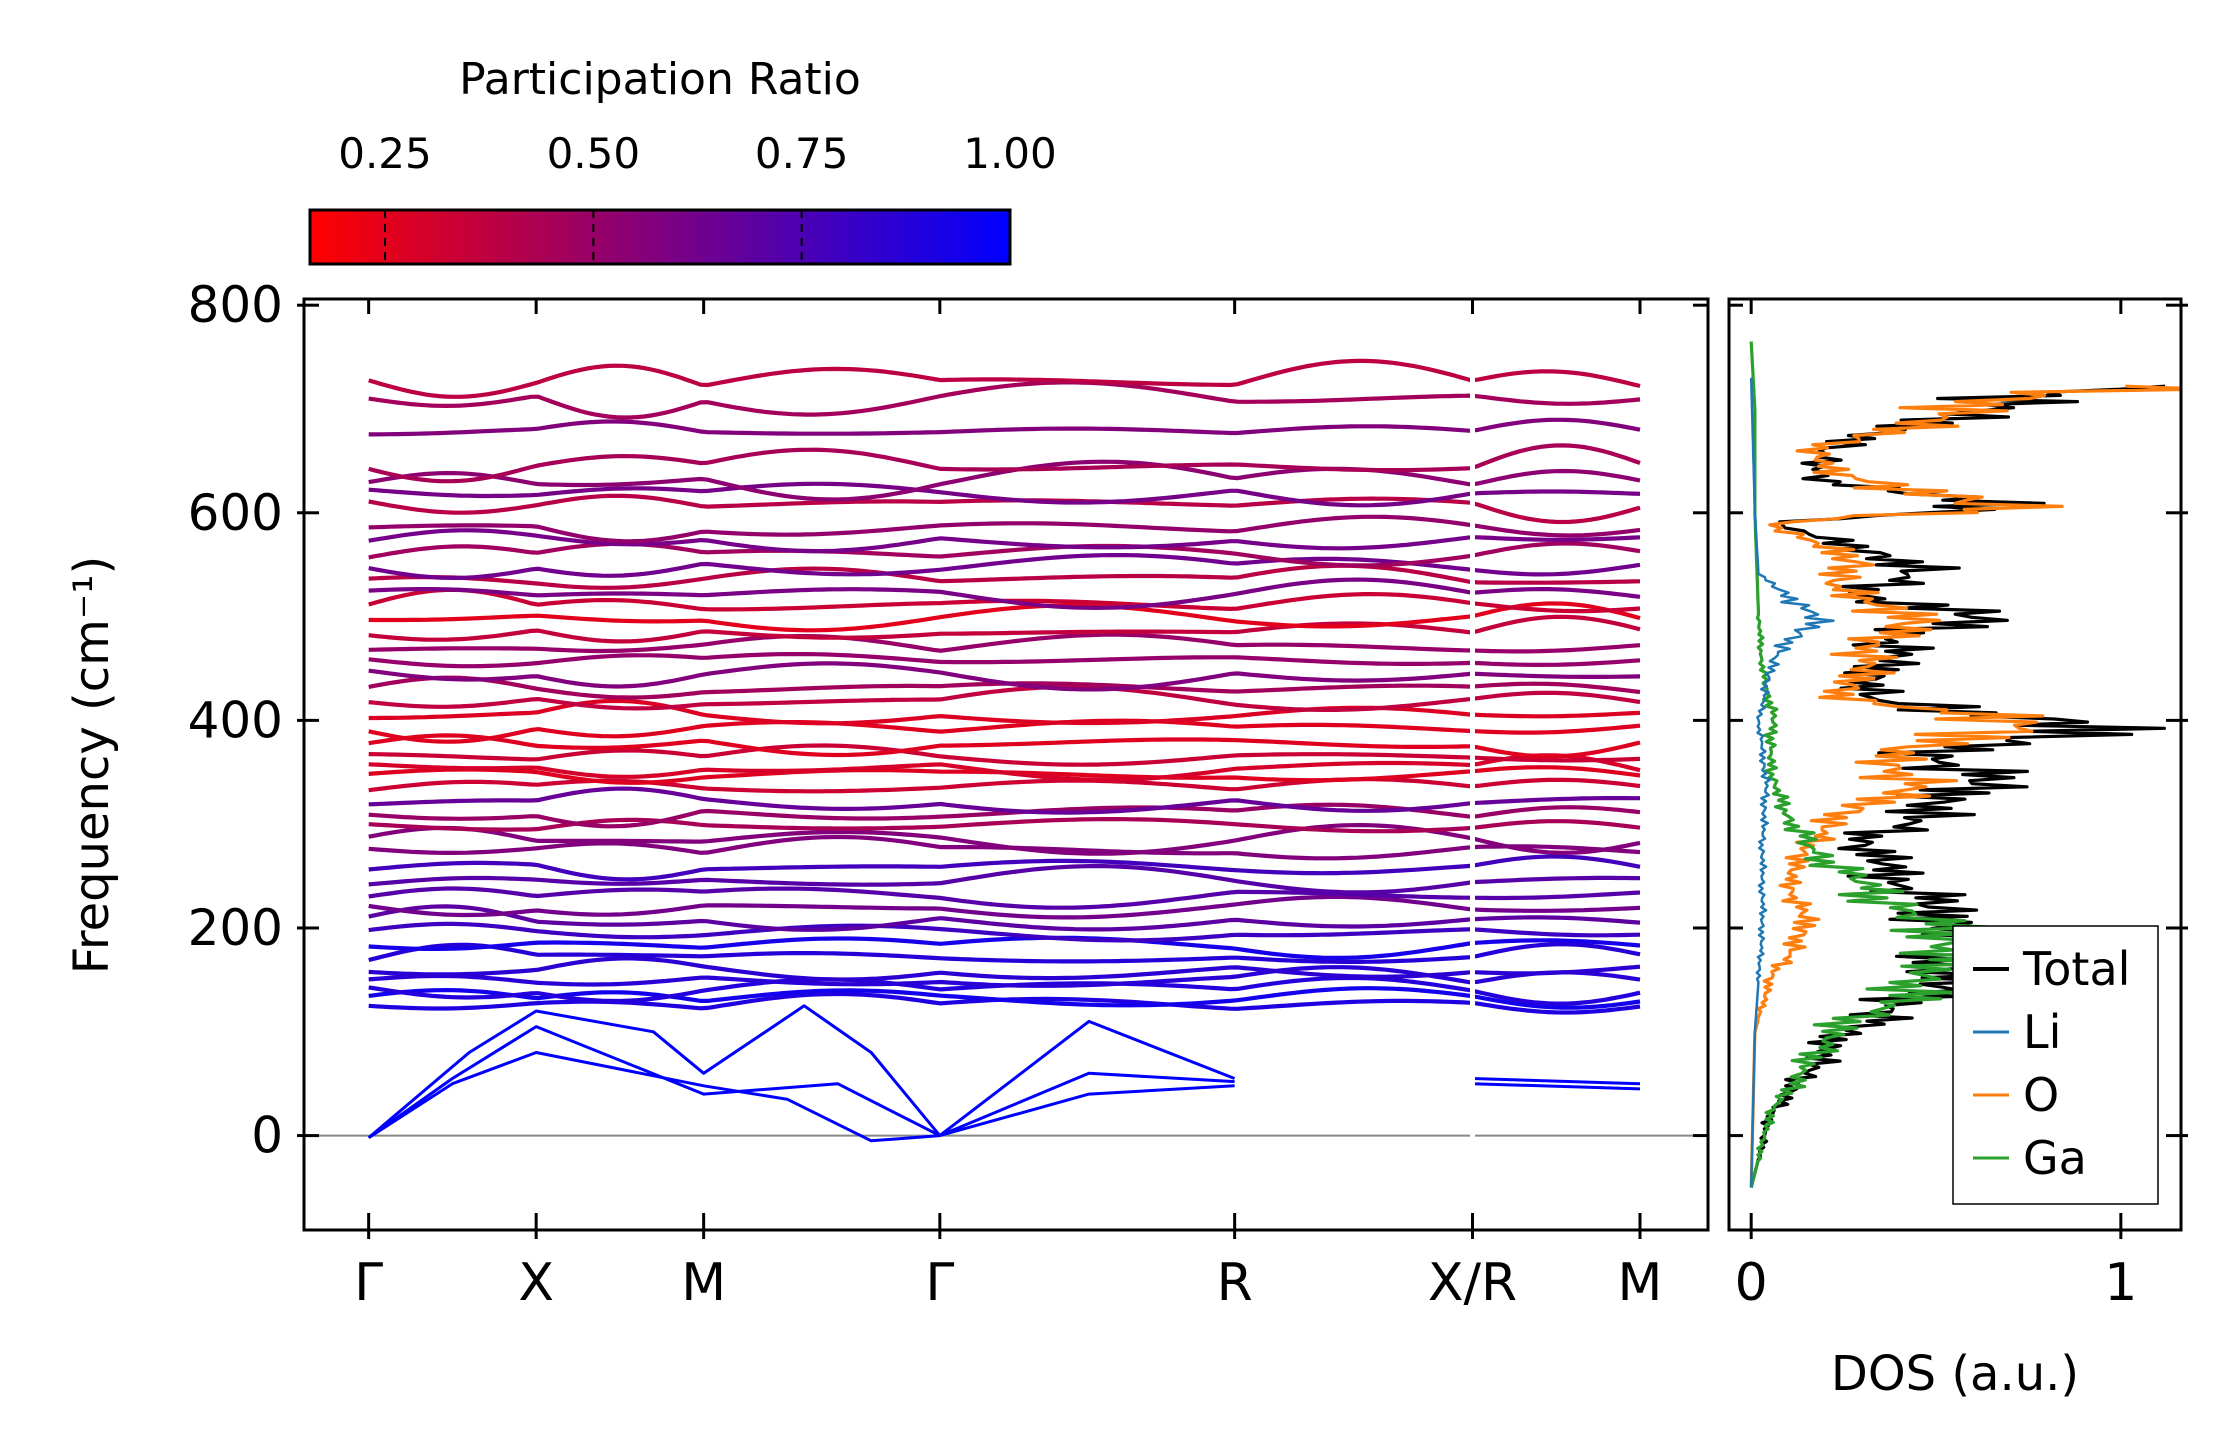  What do you see at coordinates (385, 153) in the screenshot?
I see `colorbar-tick-label: 0.25` at bounding box center [385, 153].